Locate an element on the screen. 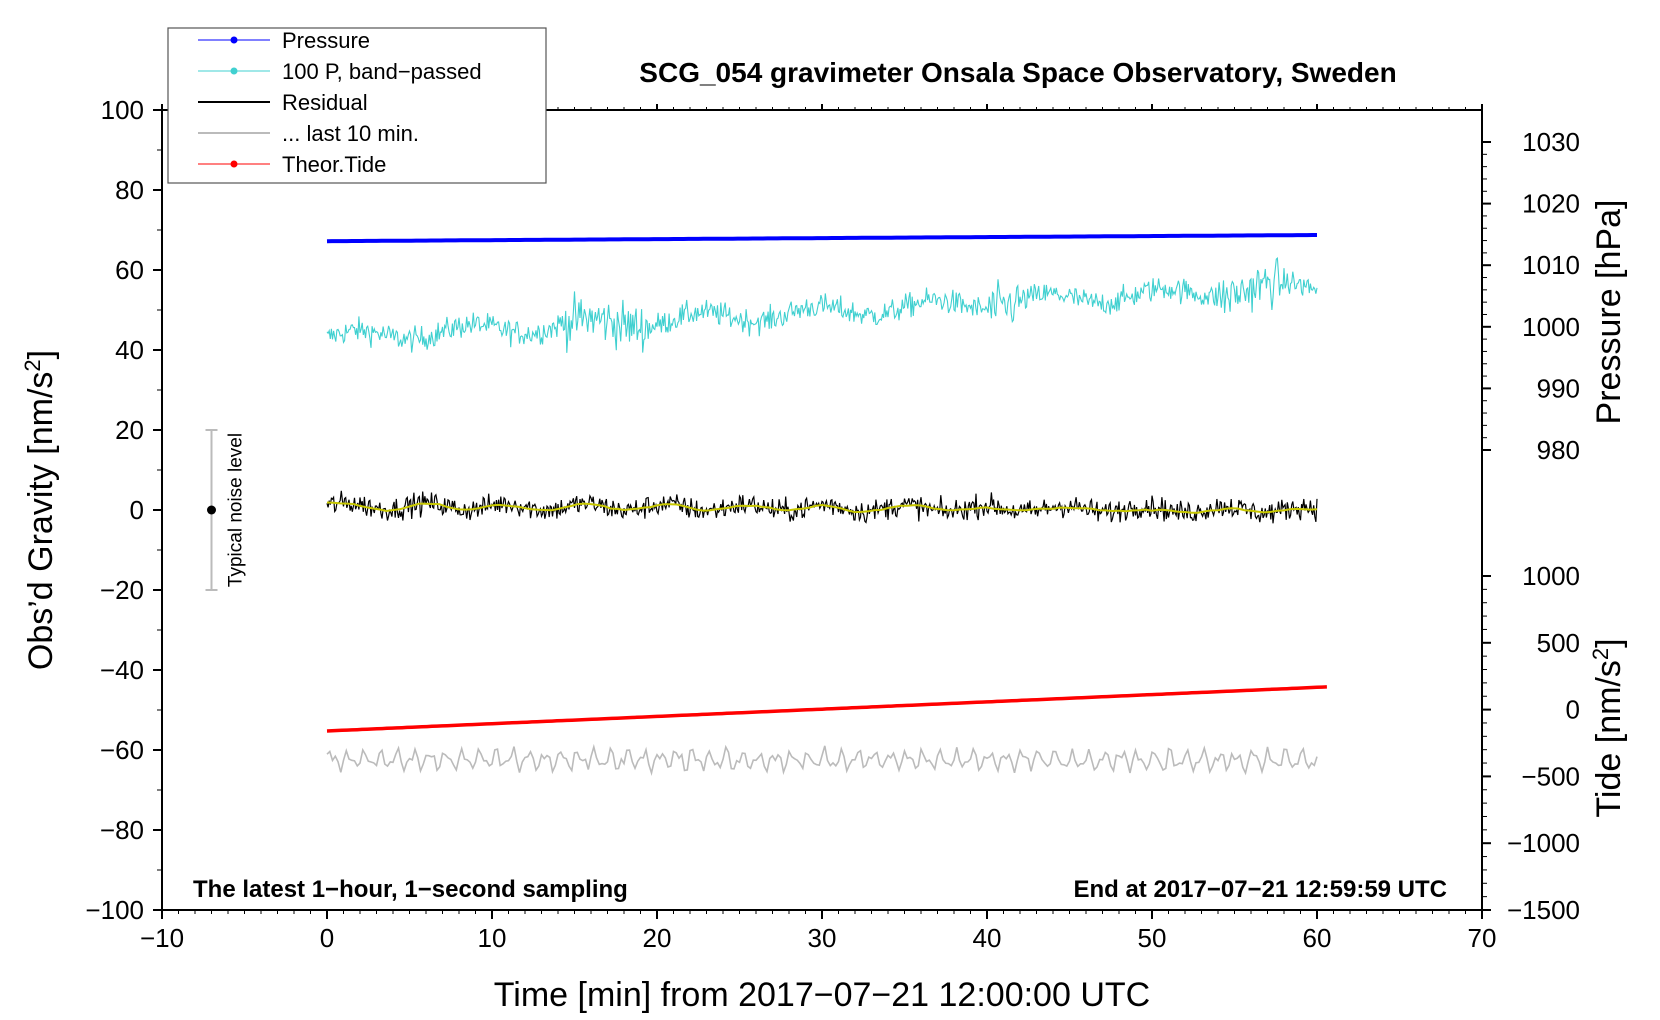  pressure-tick-label: 1010 is located at coordinates (1551, 265).